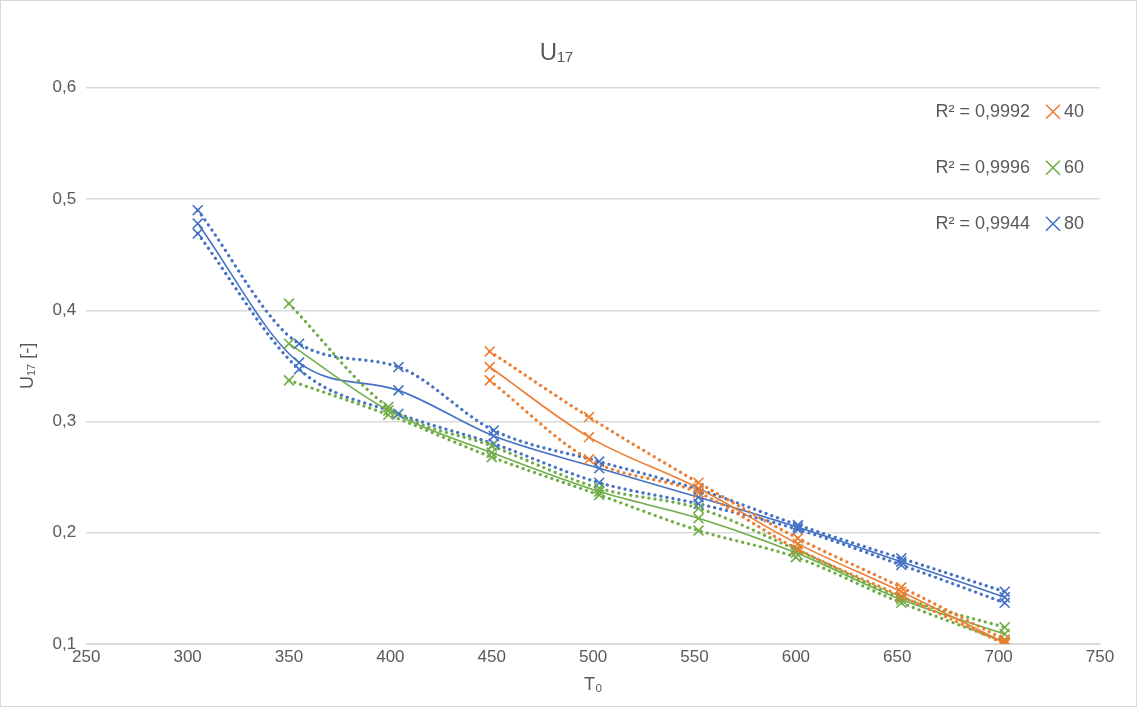 The height and width of the screenshot is (707, 1137). Describe the element at coordinates (64, 532) in the screenshot. I see `y-tick-label: 0,2` at that location.